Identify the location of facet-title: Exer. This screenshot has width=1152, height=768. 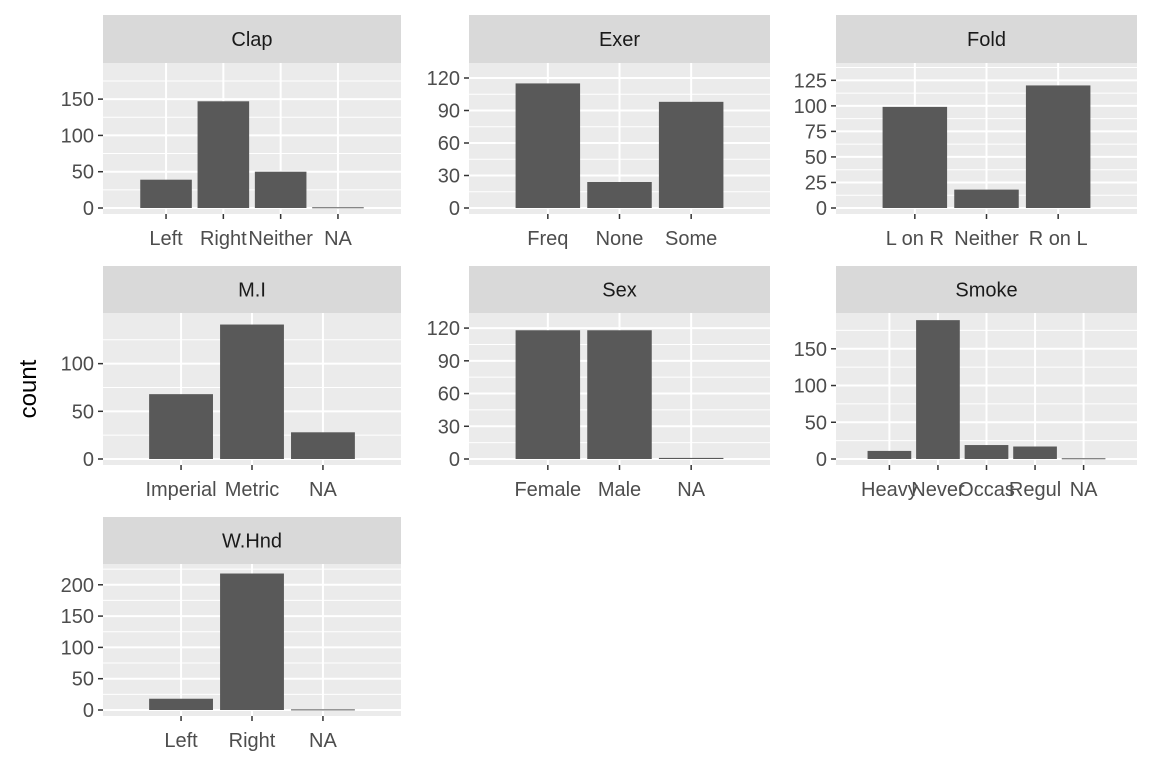
(619, 40).